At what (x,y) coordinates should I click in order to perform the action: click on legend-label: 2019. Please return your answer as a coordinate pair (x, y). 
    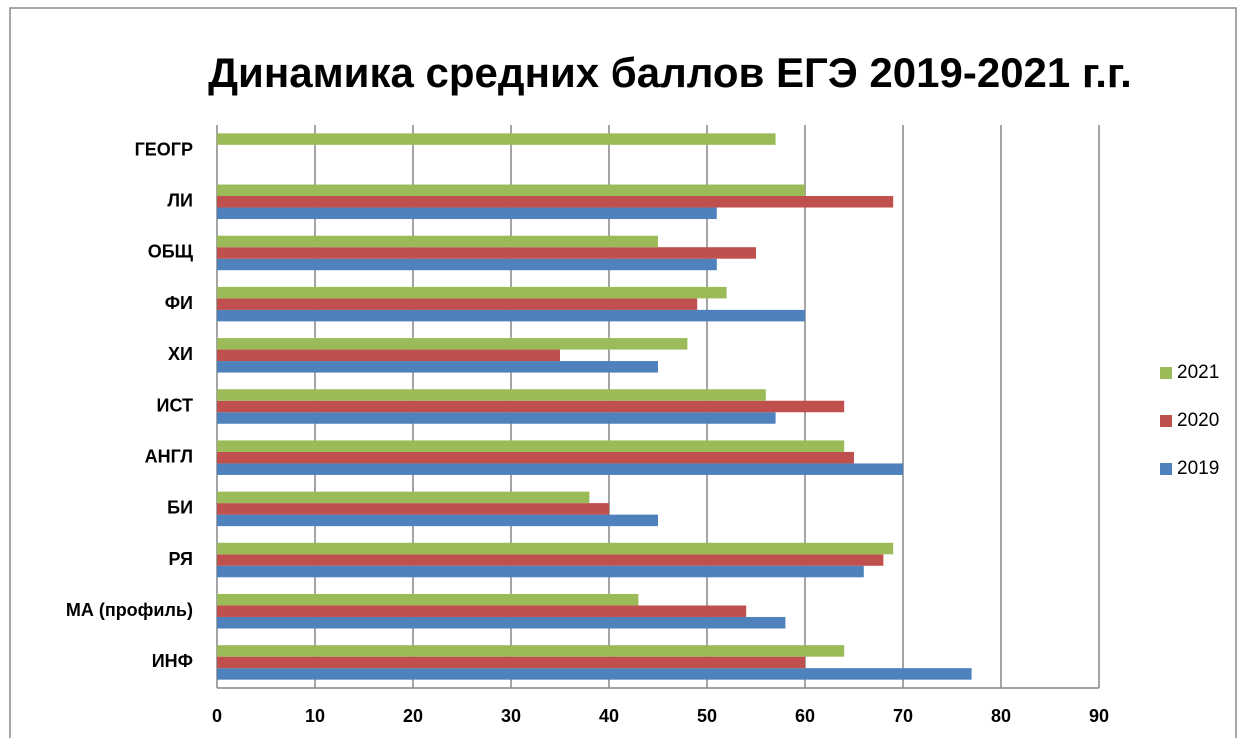
    Looking at the image, I should click on (1198, 468).